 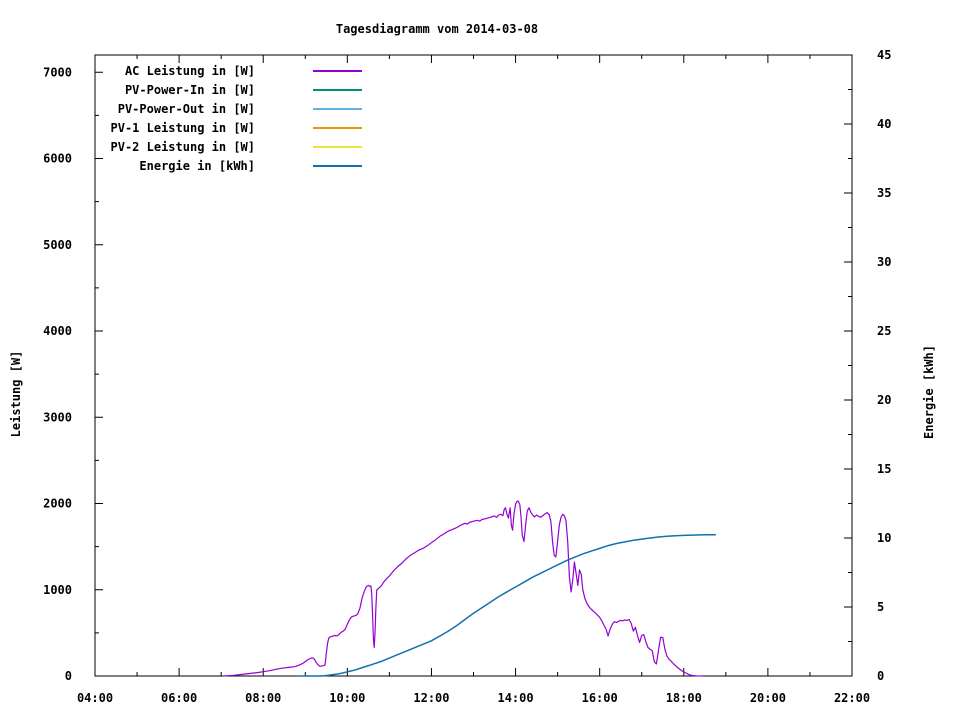 I want to click on x-tick-label: 06:00, so click(x=179, y=698).